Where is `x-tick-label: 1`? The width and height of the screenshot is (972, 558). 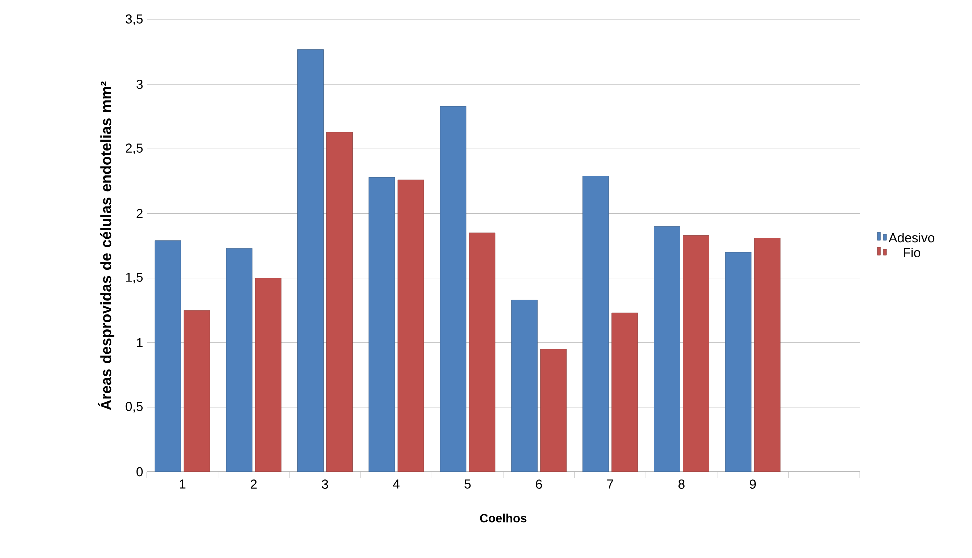 x-tick-label: 1 is located at coordinates (183, 484).